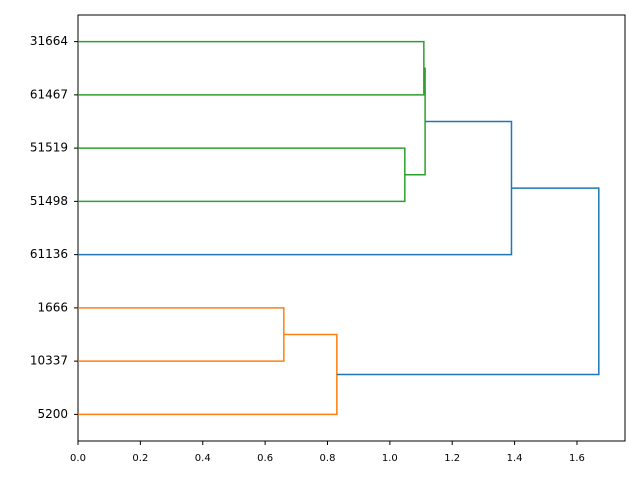 This screenshot has height=480, width=640. Describe the element at coordinates (49, 94) in the screenshot. I see `leaf-label: 61467` at that location.